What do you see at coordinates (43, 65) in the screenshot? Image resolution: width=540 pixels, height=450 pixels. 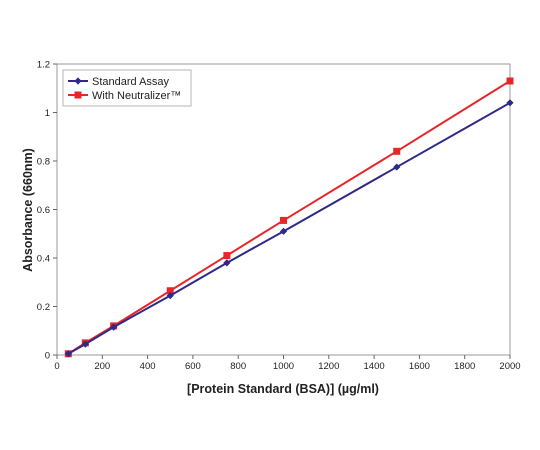 I see `y-tick-label: 1.2` at bounding box center [43, 65].